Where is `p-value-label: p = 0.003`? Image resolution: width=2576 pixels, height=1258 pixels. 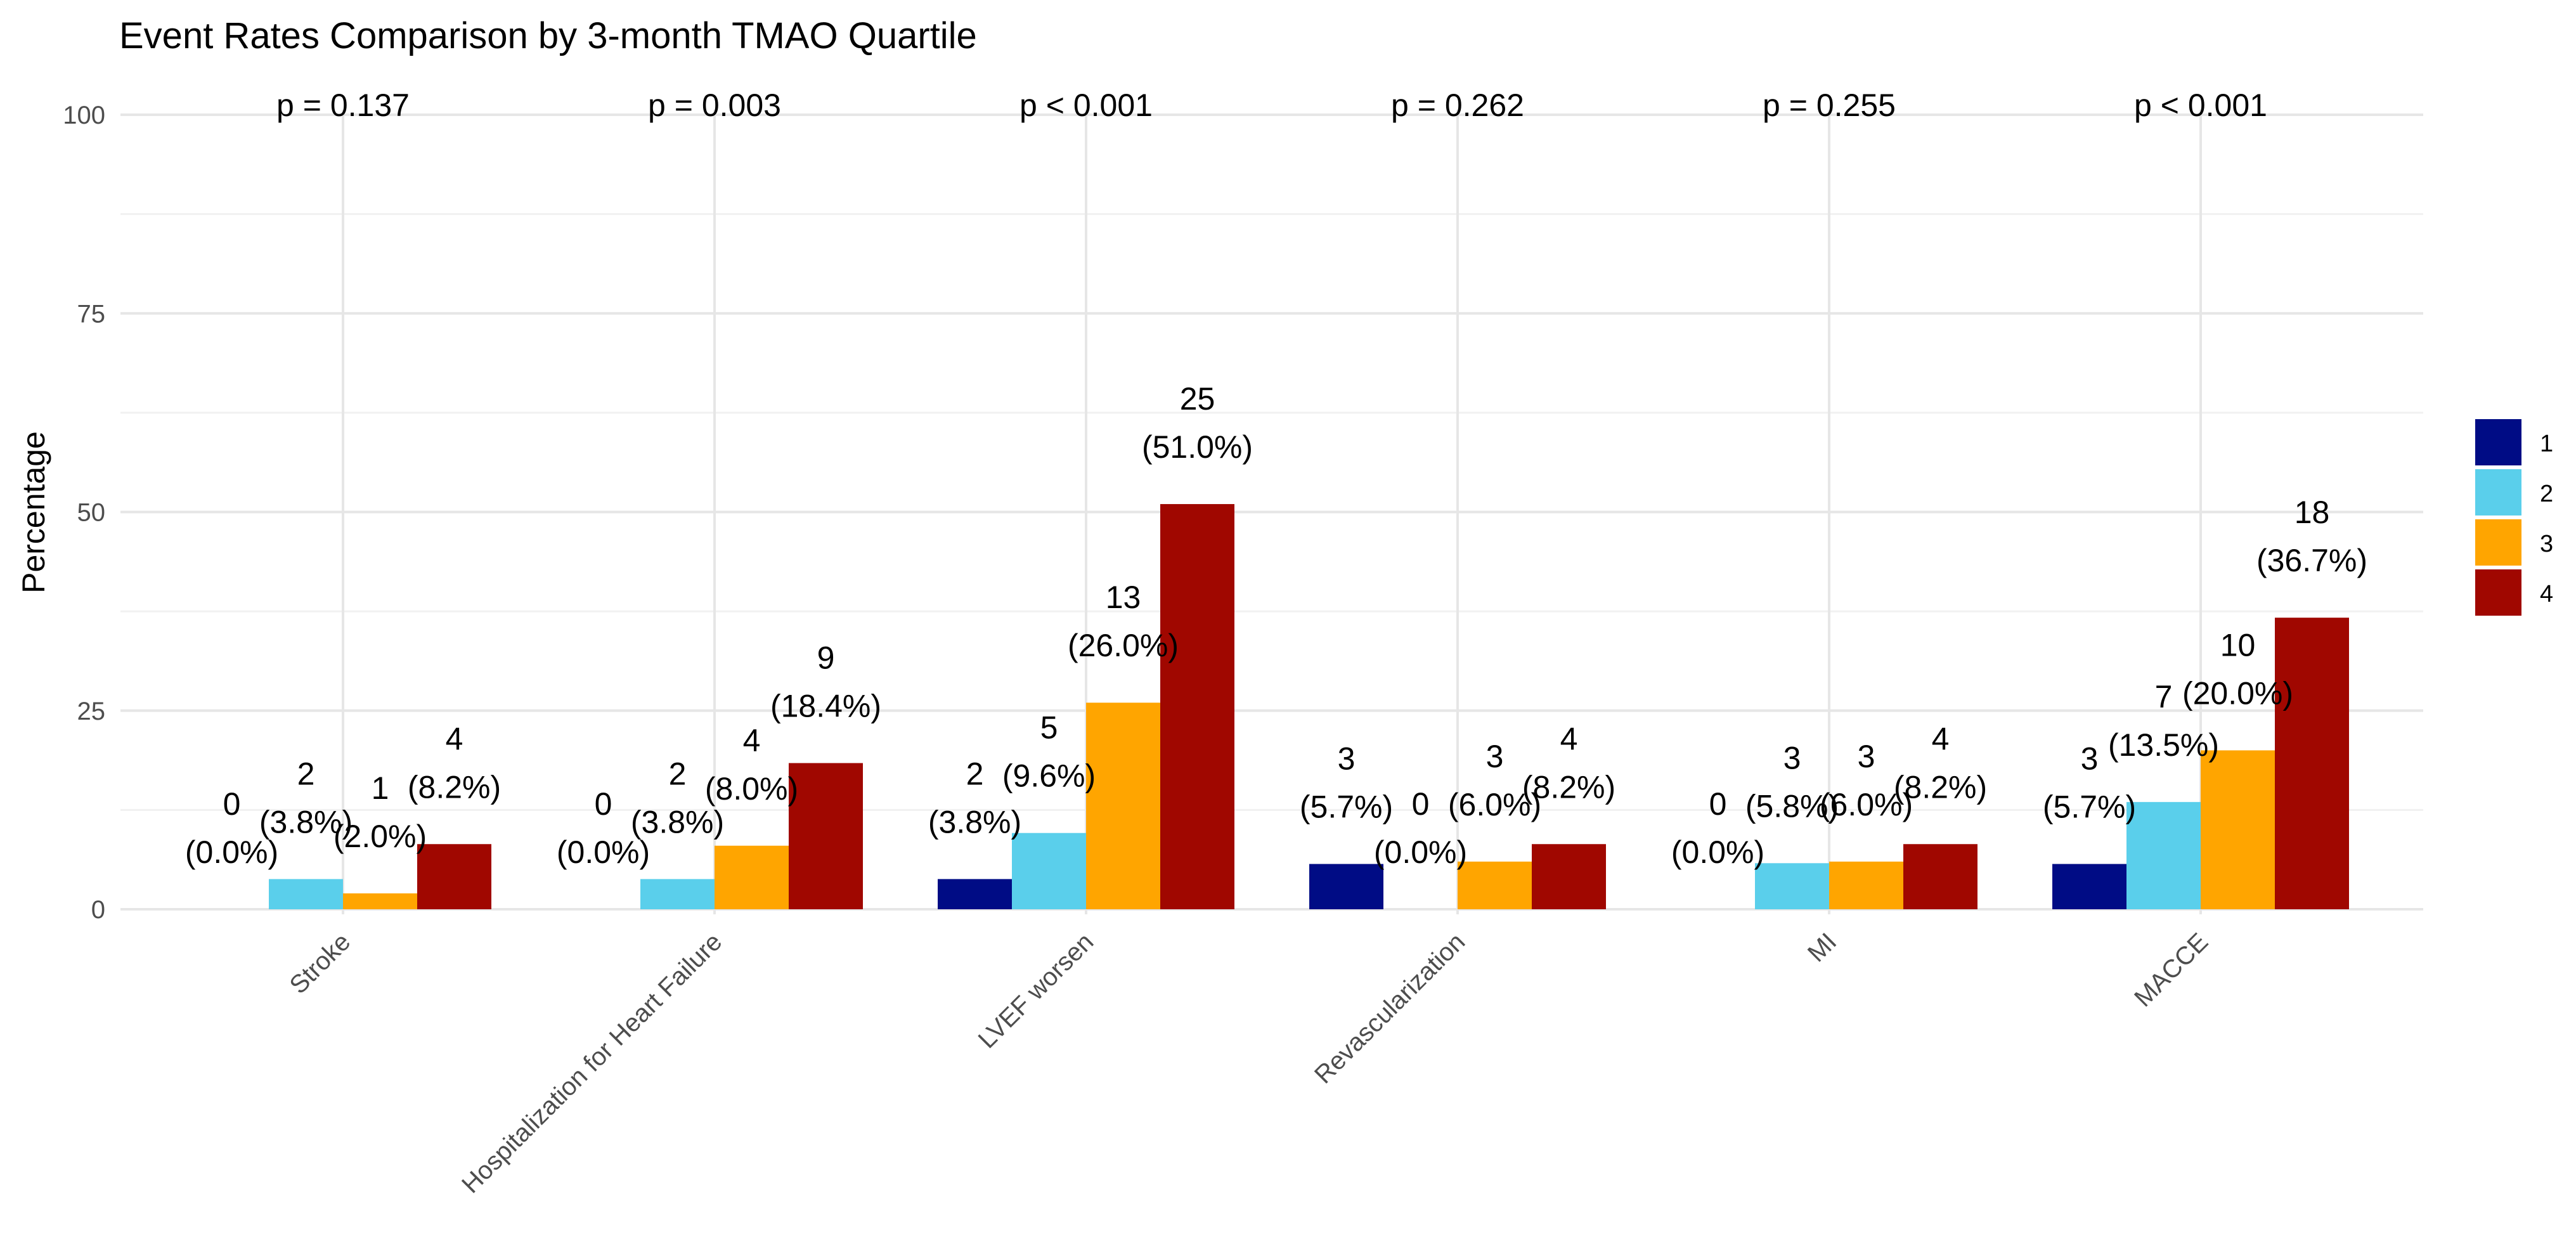
p-value-label: p = 0.003 is located at coordinates (714, 105).